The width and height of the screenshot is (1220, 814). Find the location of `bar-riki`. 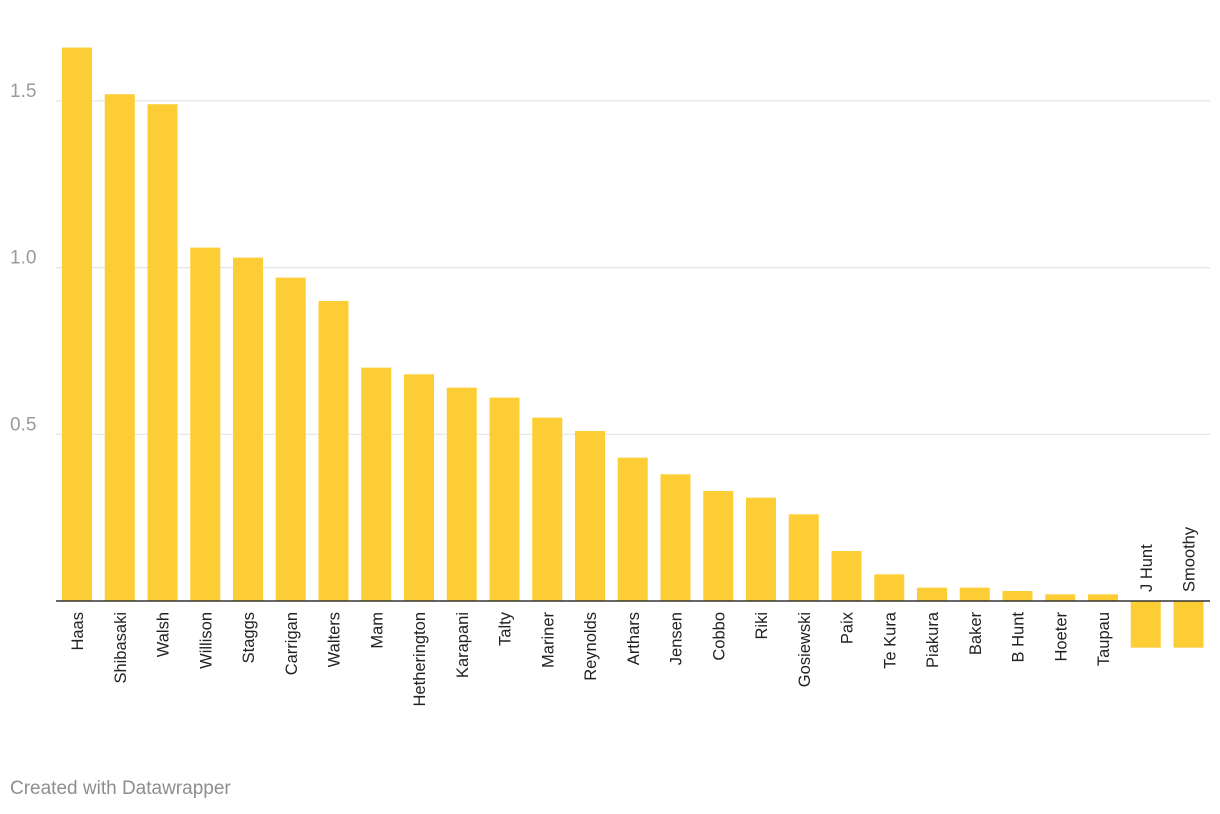

bar-riki is located at coordinates (761, 549).